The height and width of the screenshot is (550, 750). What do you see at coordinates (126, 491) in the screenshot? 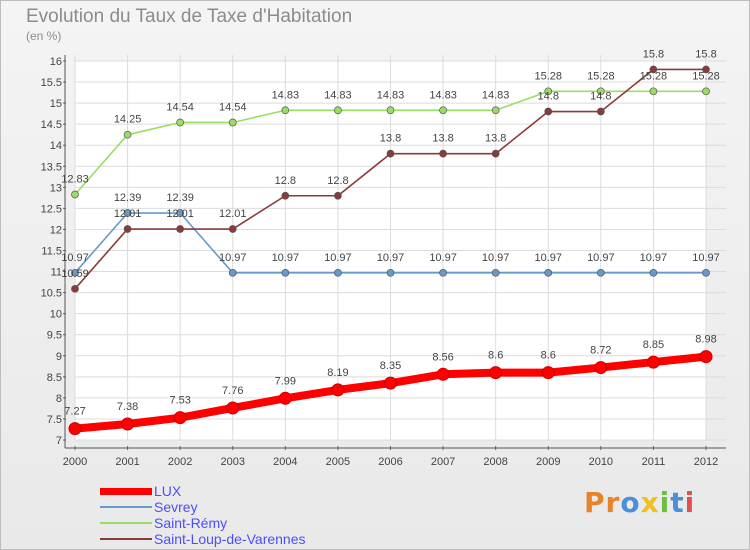
I see `legend-swatch-lux` at bounding box center [126, 491].